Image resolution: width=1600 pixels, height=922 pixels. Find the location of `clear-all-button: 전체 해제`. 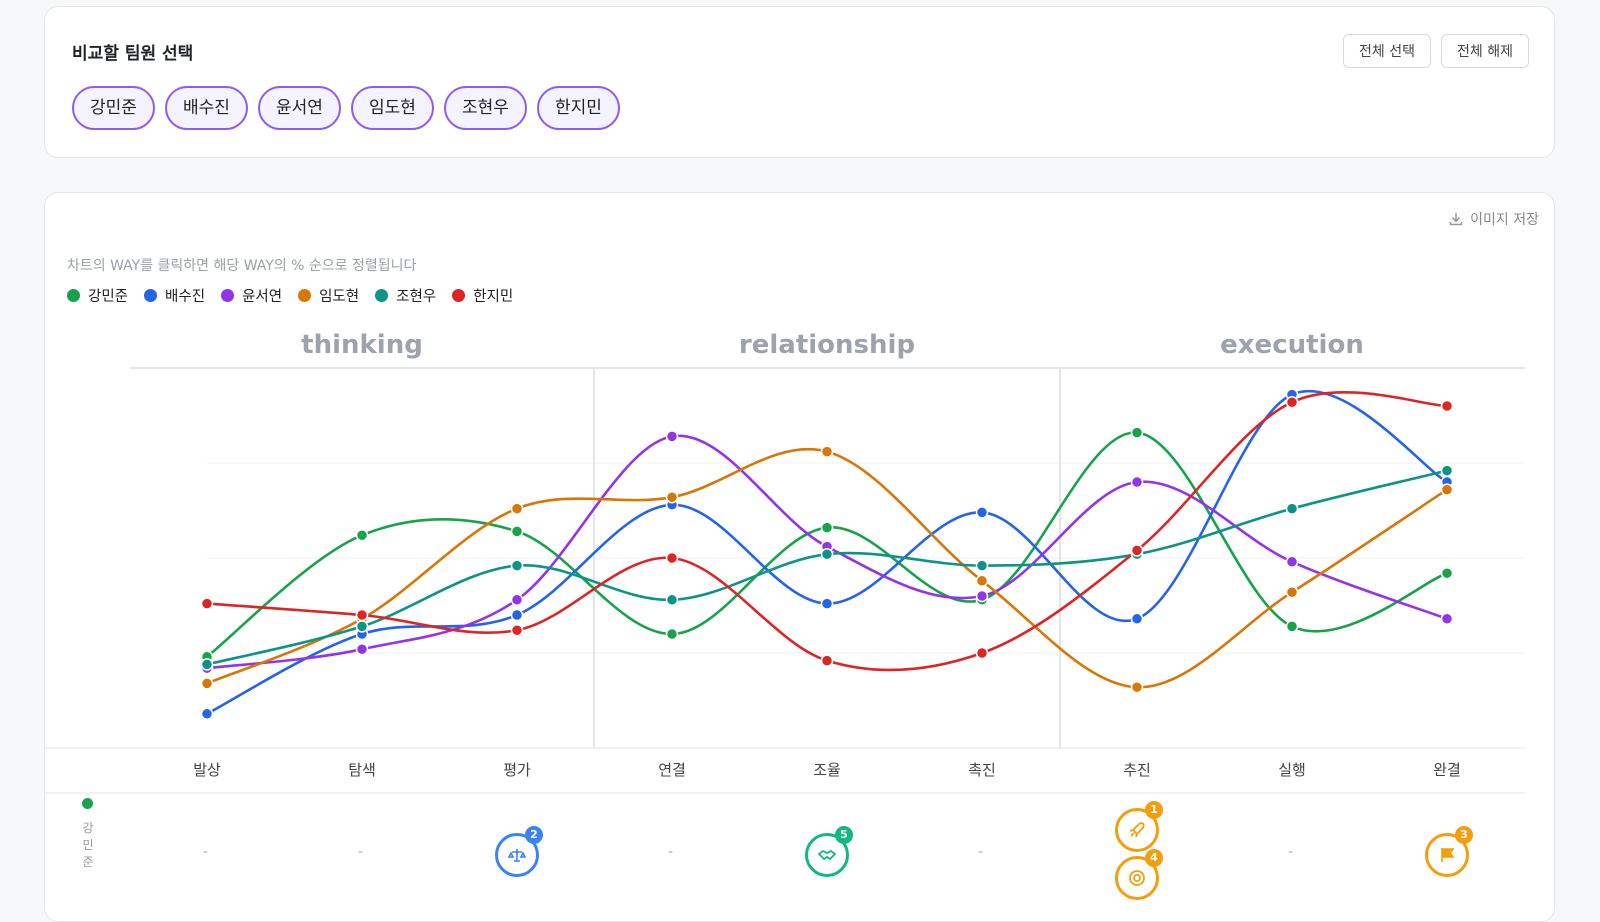

clear-all-button: 전체 해제 is located at coordinates (1485, 51).